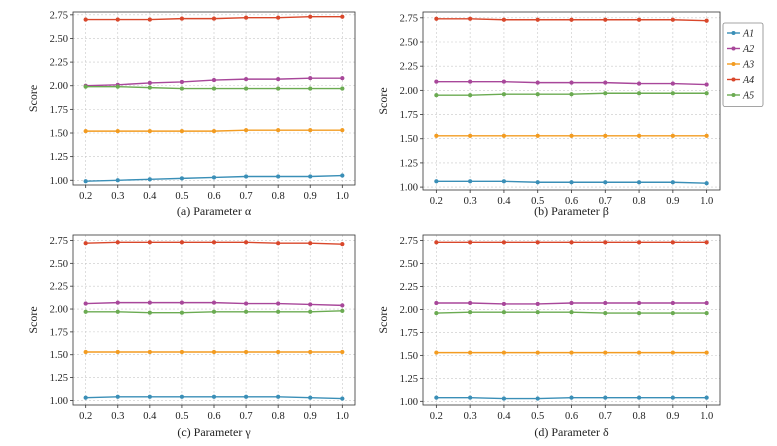  I want to click on chart-title: (c) Parameter γ, so click(214, 432).